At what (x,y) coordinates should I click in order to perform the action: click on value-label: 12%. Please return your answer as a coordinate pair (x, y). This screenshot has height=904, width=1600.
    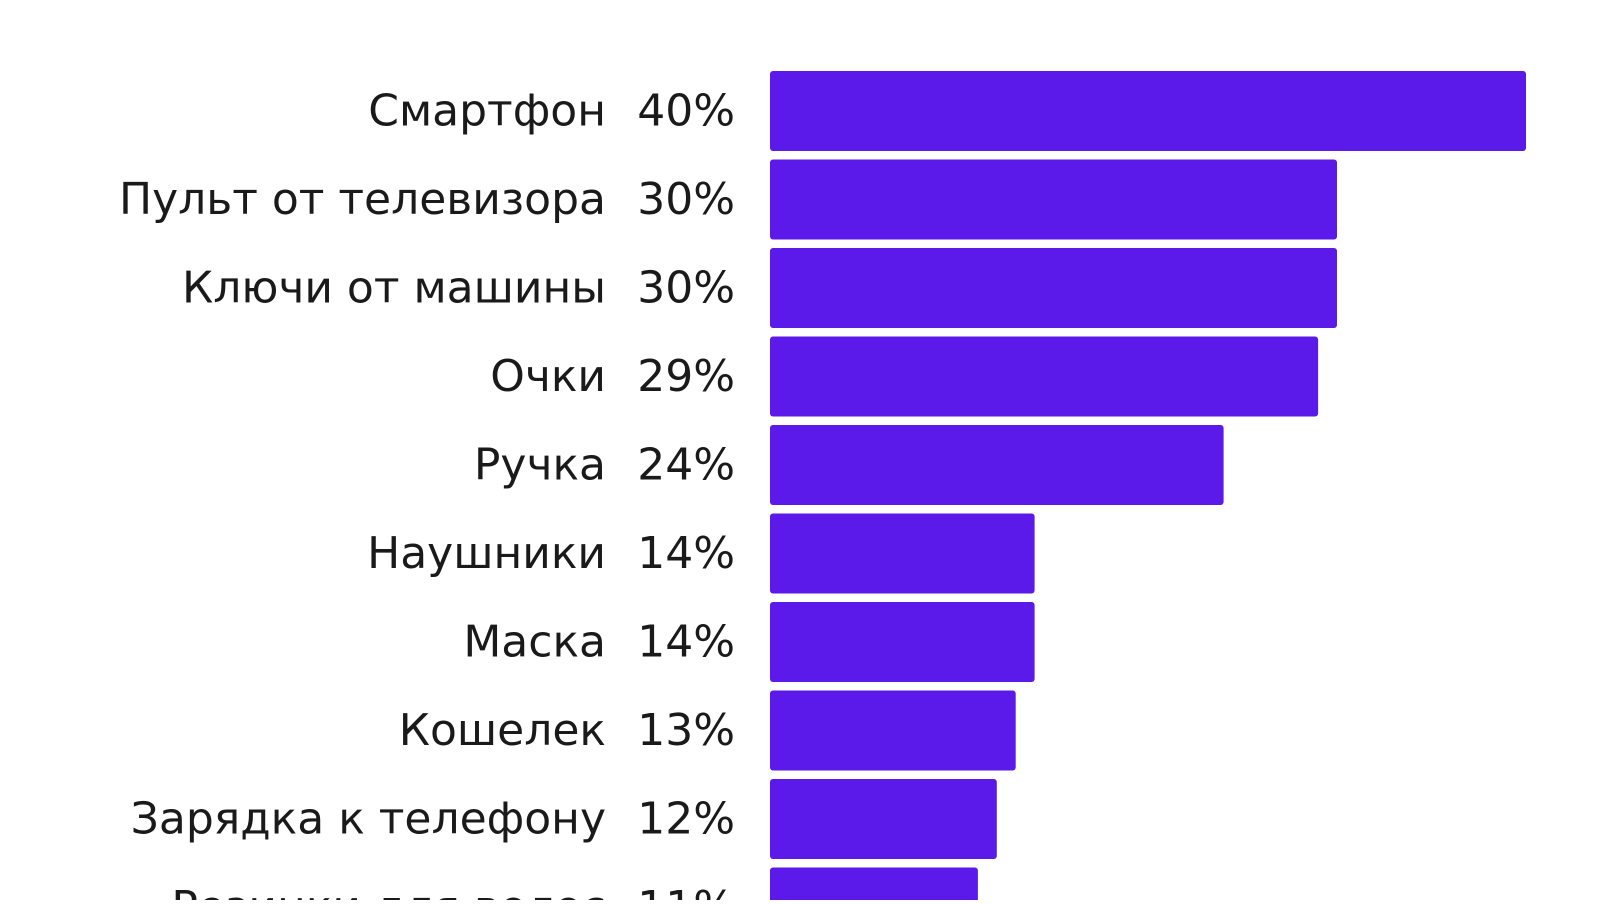
    Looking at the image, I should click on (686, 819).